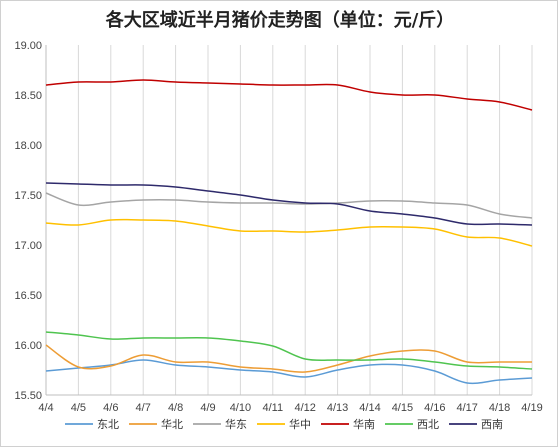  I want to click on y-tick-label: 15.50, so click(28, 396).